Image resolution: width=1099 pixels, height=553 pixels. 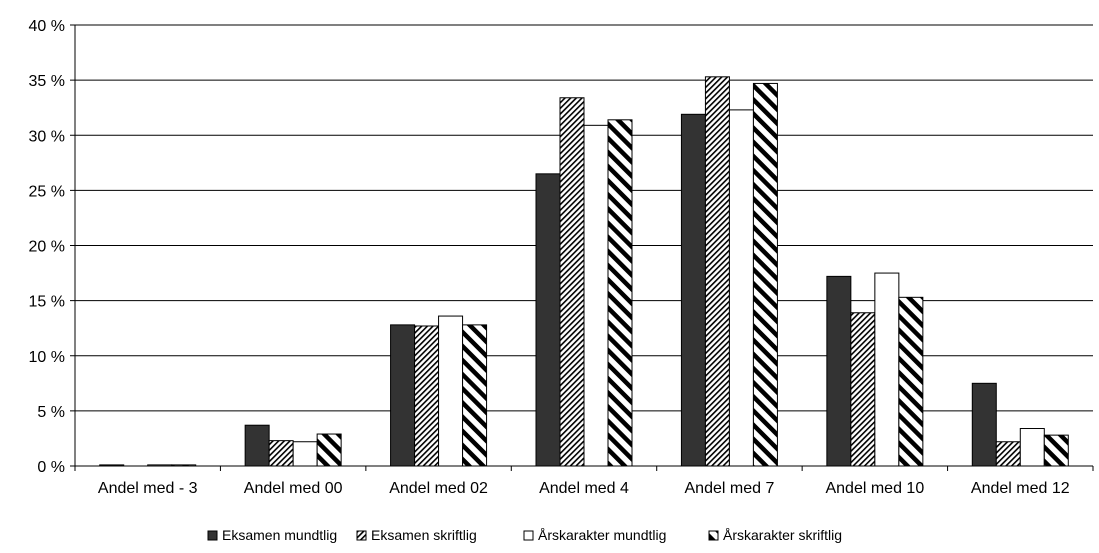 What do you see at coordinates (887, 369) in the screenshot?
I see `bar-årskarakter-mundtlig-5` at bounding box center [887, 369].